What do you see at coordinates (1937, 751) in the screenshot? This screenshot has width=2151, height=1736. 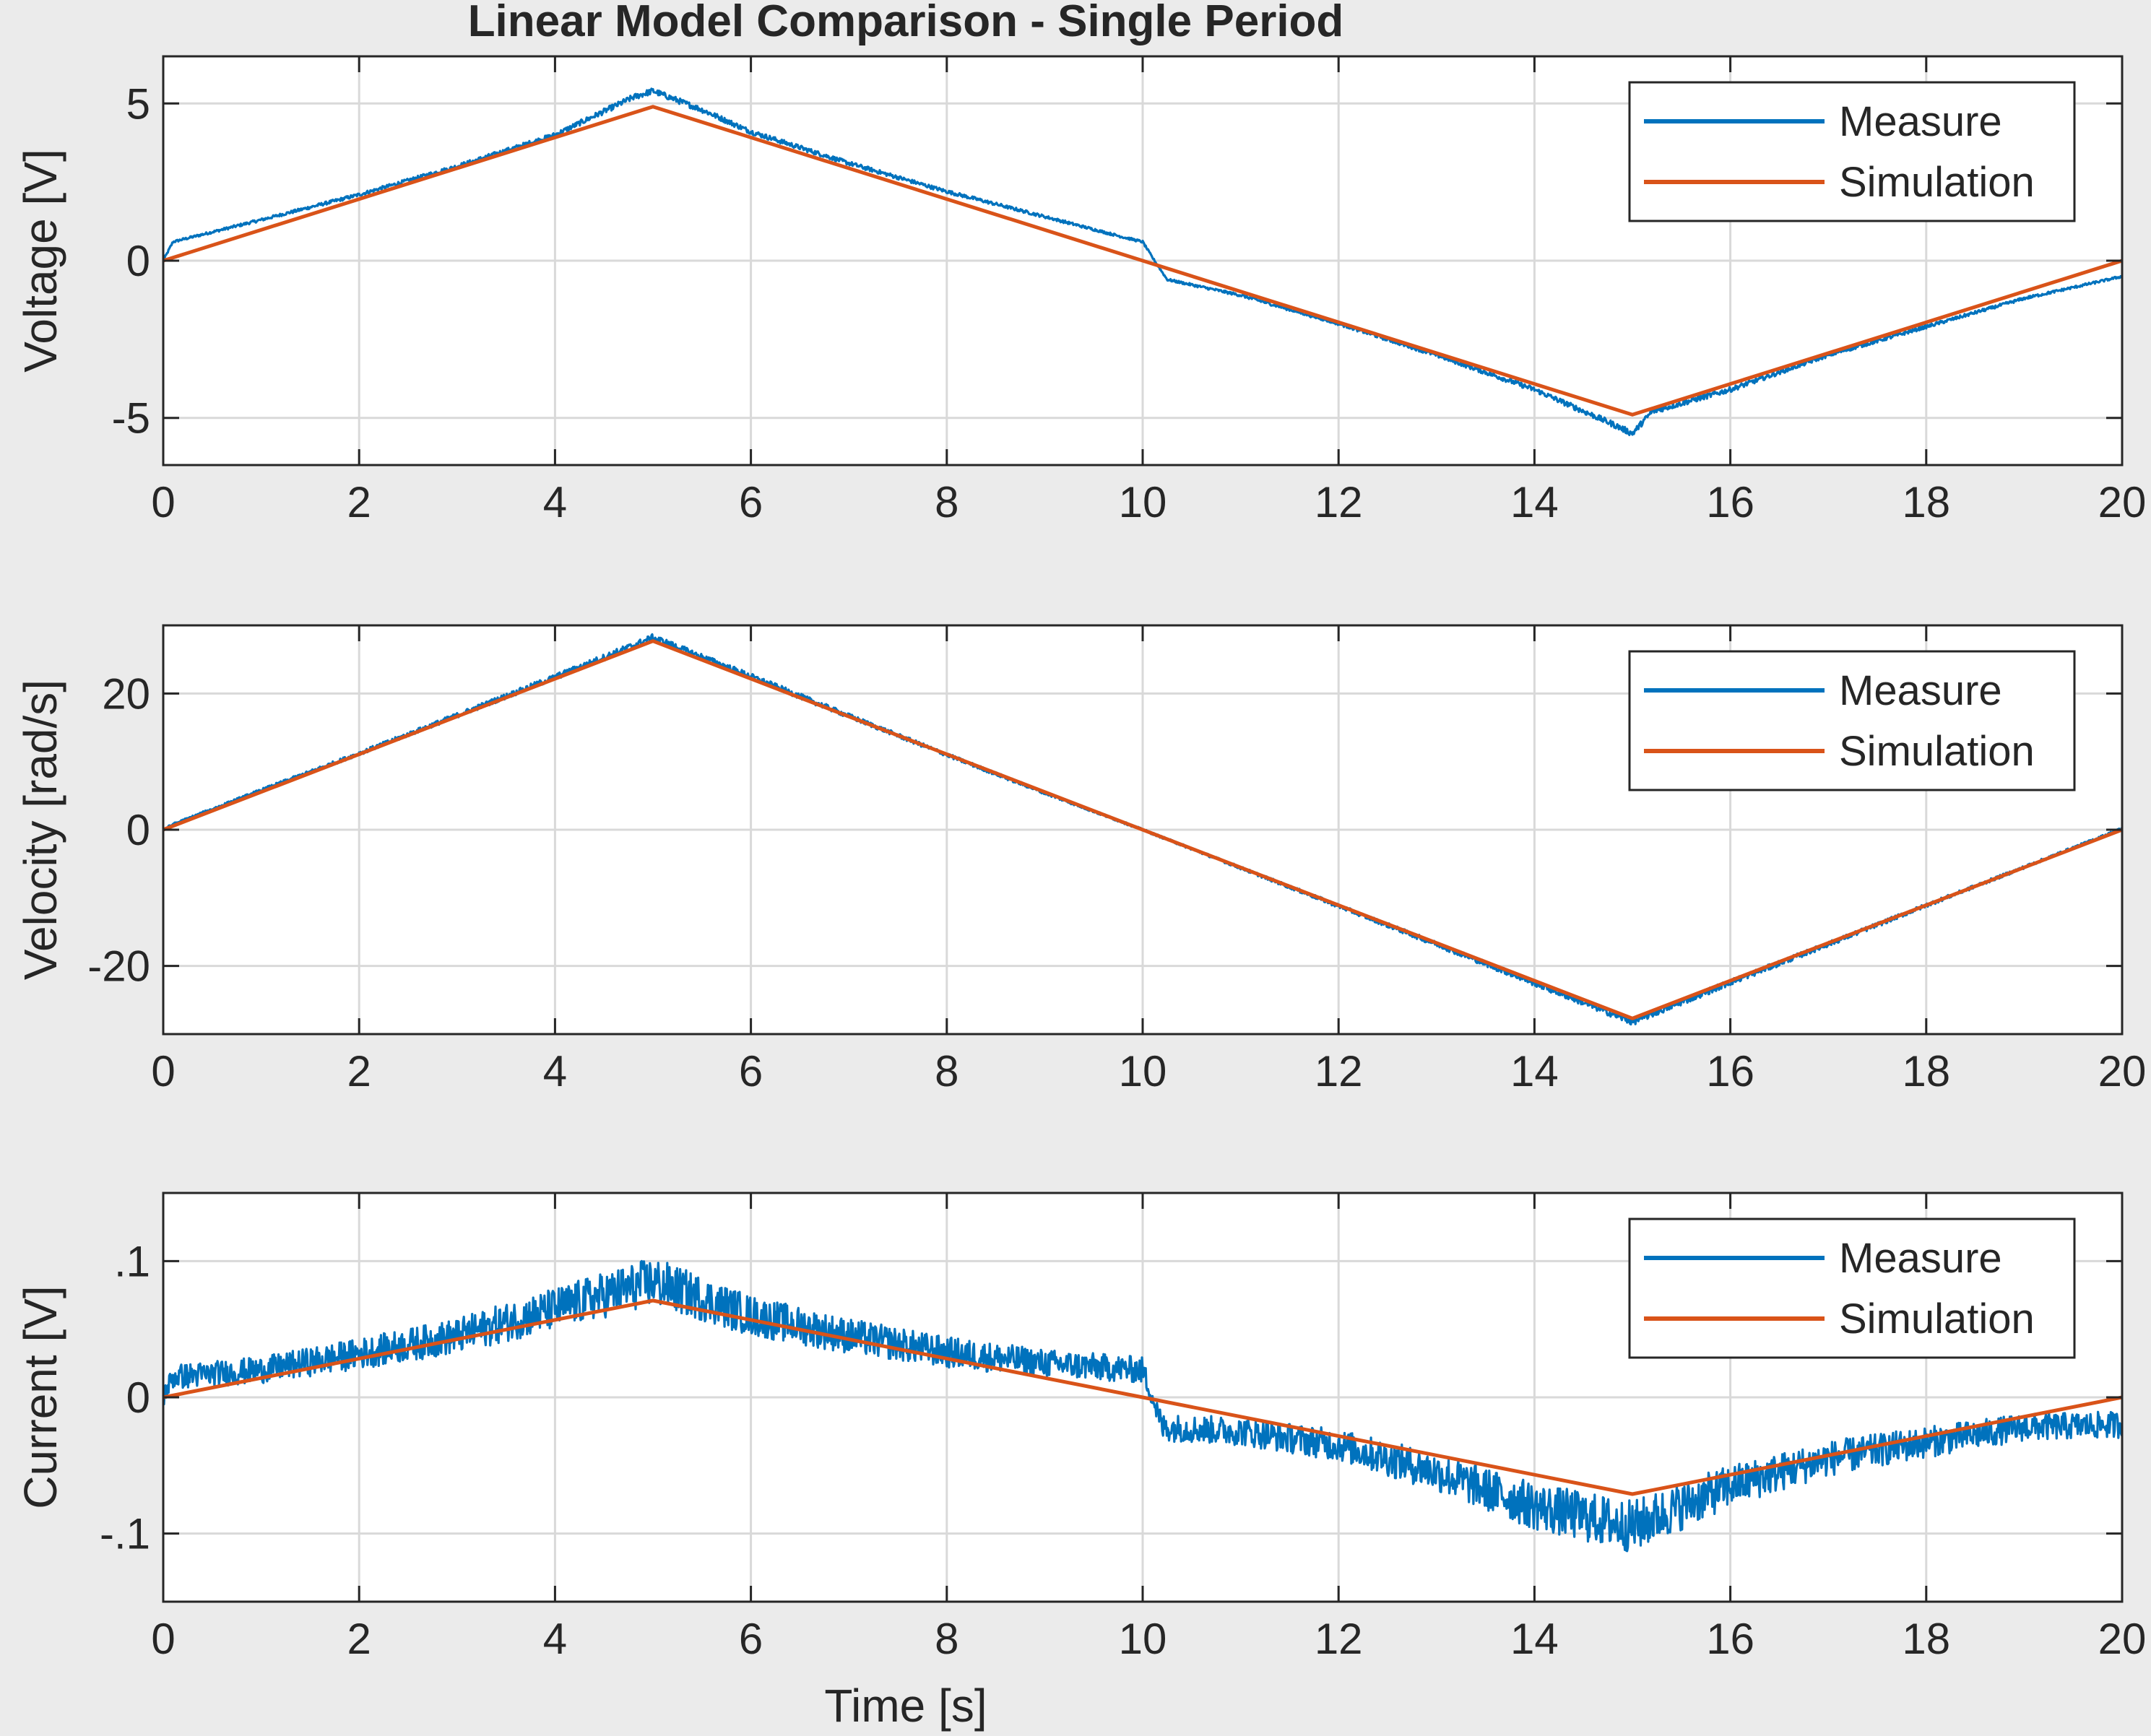 I see `velocity-legend-label-simulation: Simulation` at bounding box center [1937, 751].